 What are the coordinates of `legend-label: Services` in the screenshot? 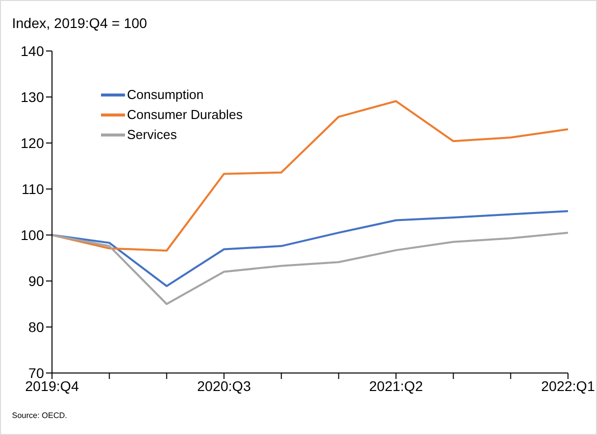 It's located at (152, 135).